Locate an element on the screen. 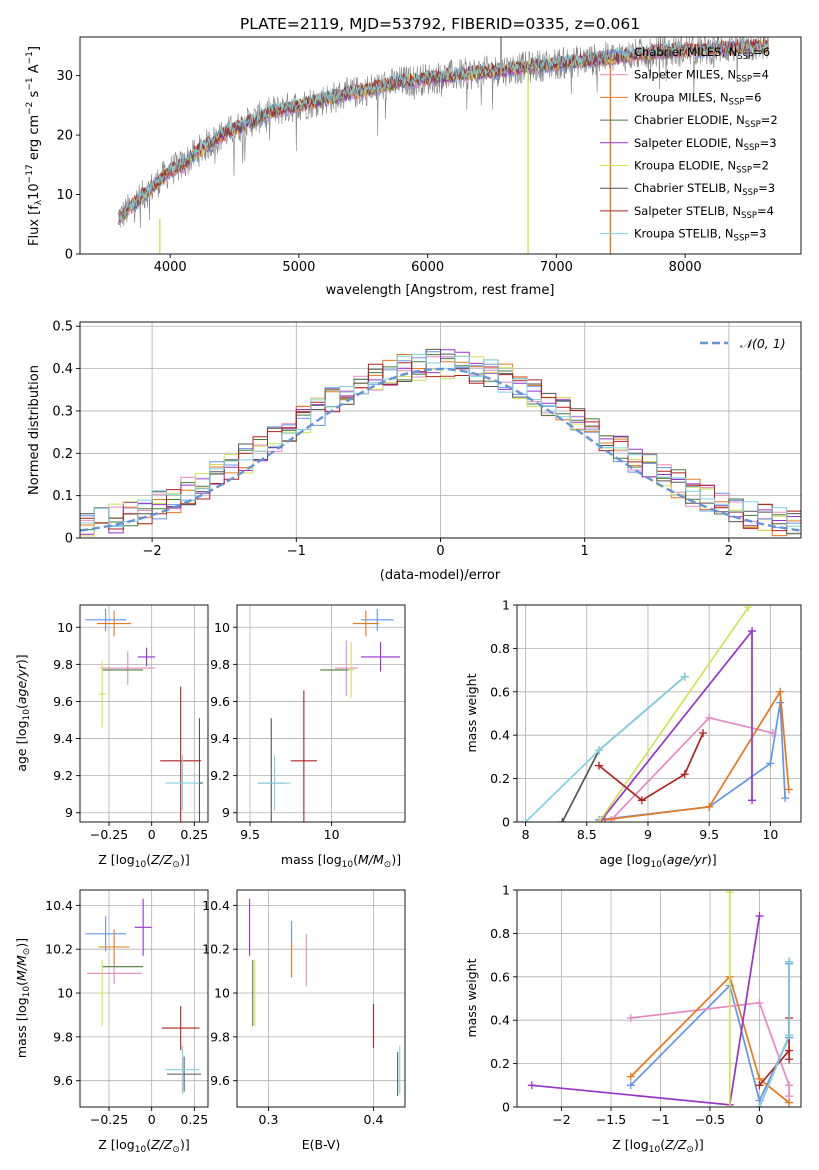  x-axis-label: (data-model)/error is located at coordinates (440, 575).